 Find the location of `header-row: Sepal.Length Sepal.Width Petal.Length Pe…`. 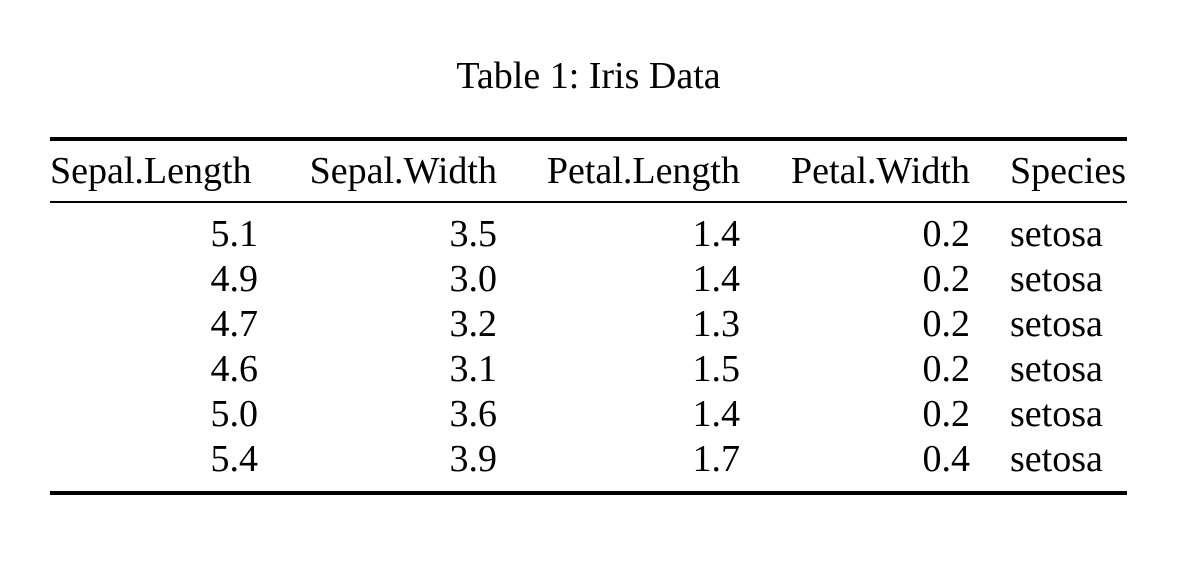

header-row: Sepal.Length Sepal.Width Petal.Length Pe… is located at coordinates (588, 170).